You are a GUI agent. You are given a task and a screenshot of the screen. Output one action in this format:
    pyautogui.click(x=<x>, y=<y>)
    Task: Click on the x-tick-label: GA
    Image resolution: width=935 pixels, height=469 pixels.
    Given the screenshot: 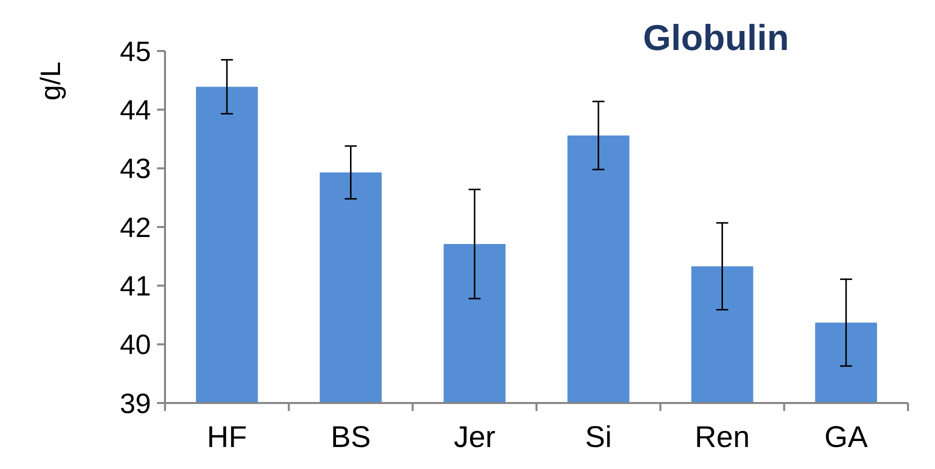 What is the action you would take?
    pyautogui.click(x=846, y=437)
    